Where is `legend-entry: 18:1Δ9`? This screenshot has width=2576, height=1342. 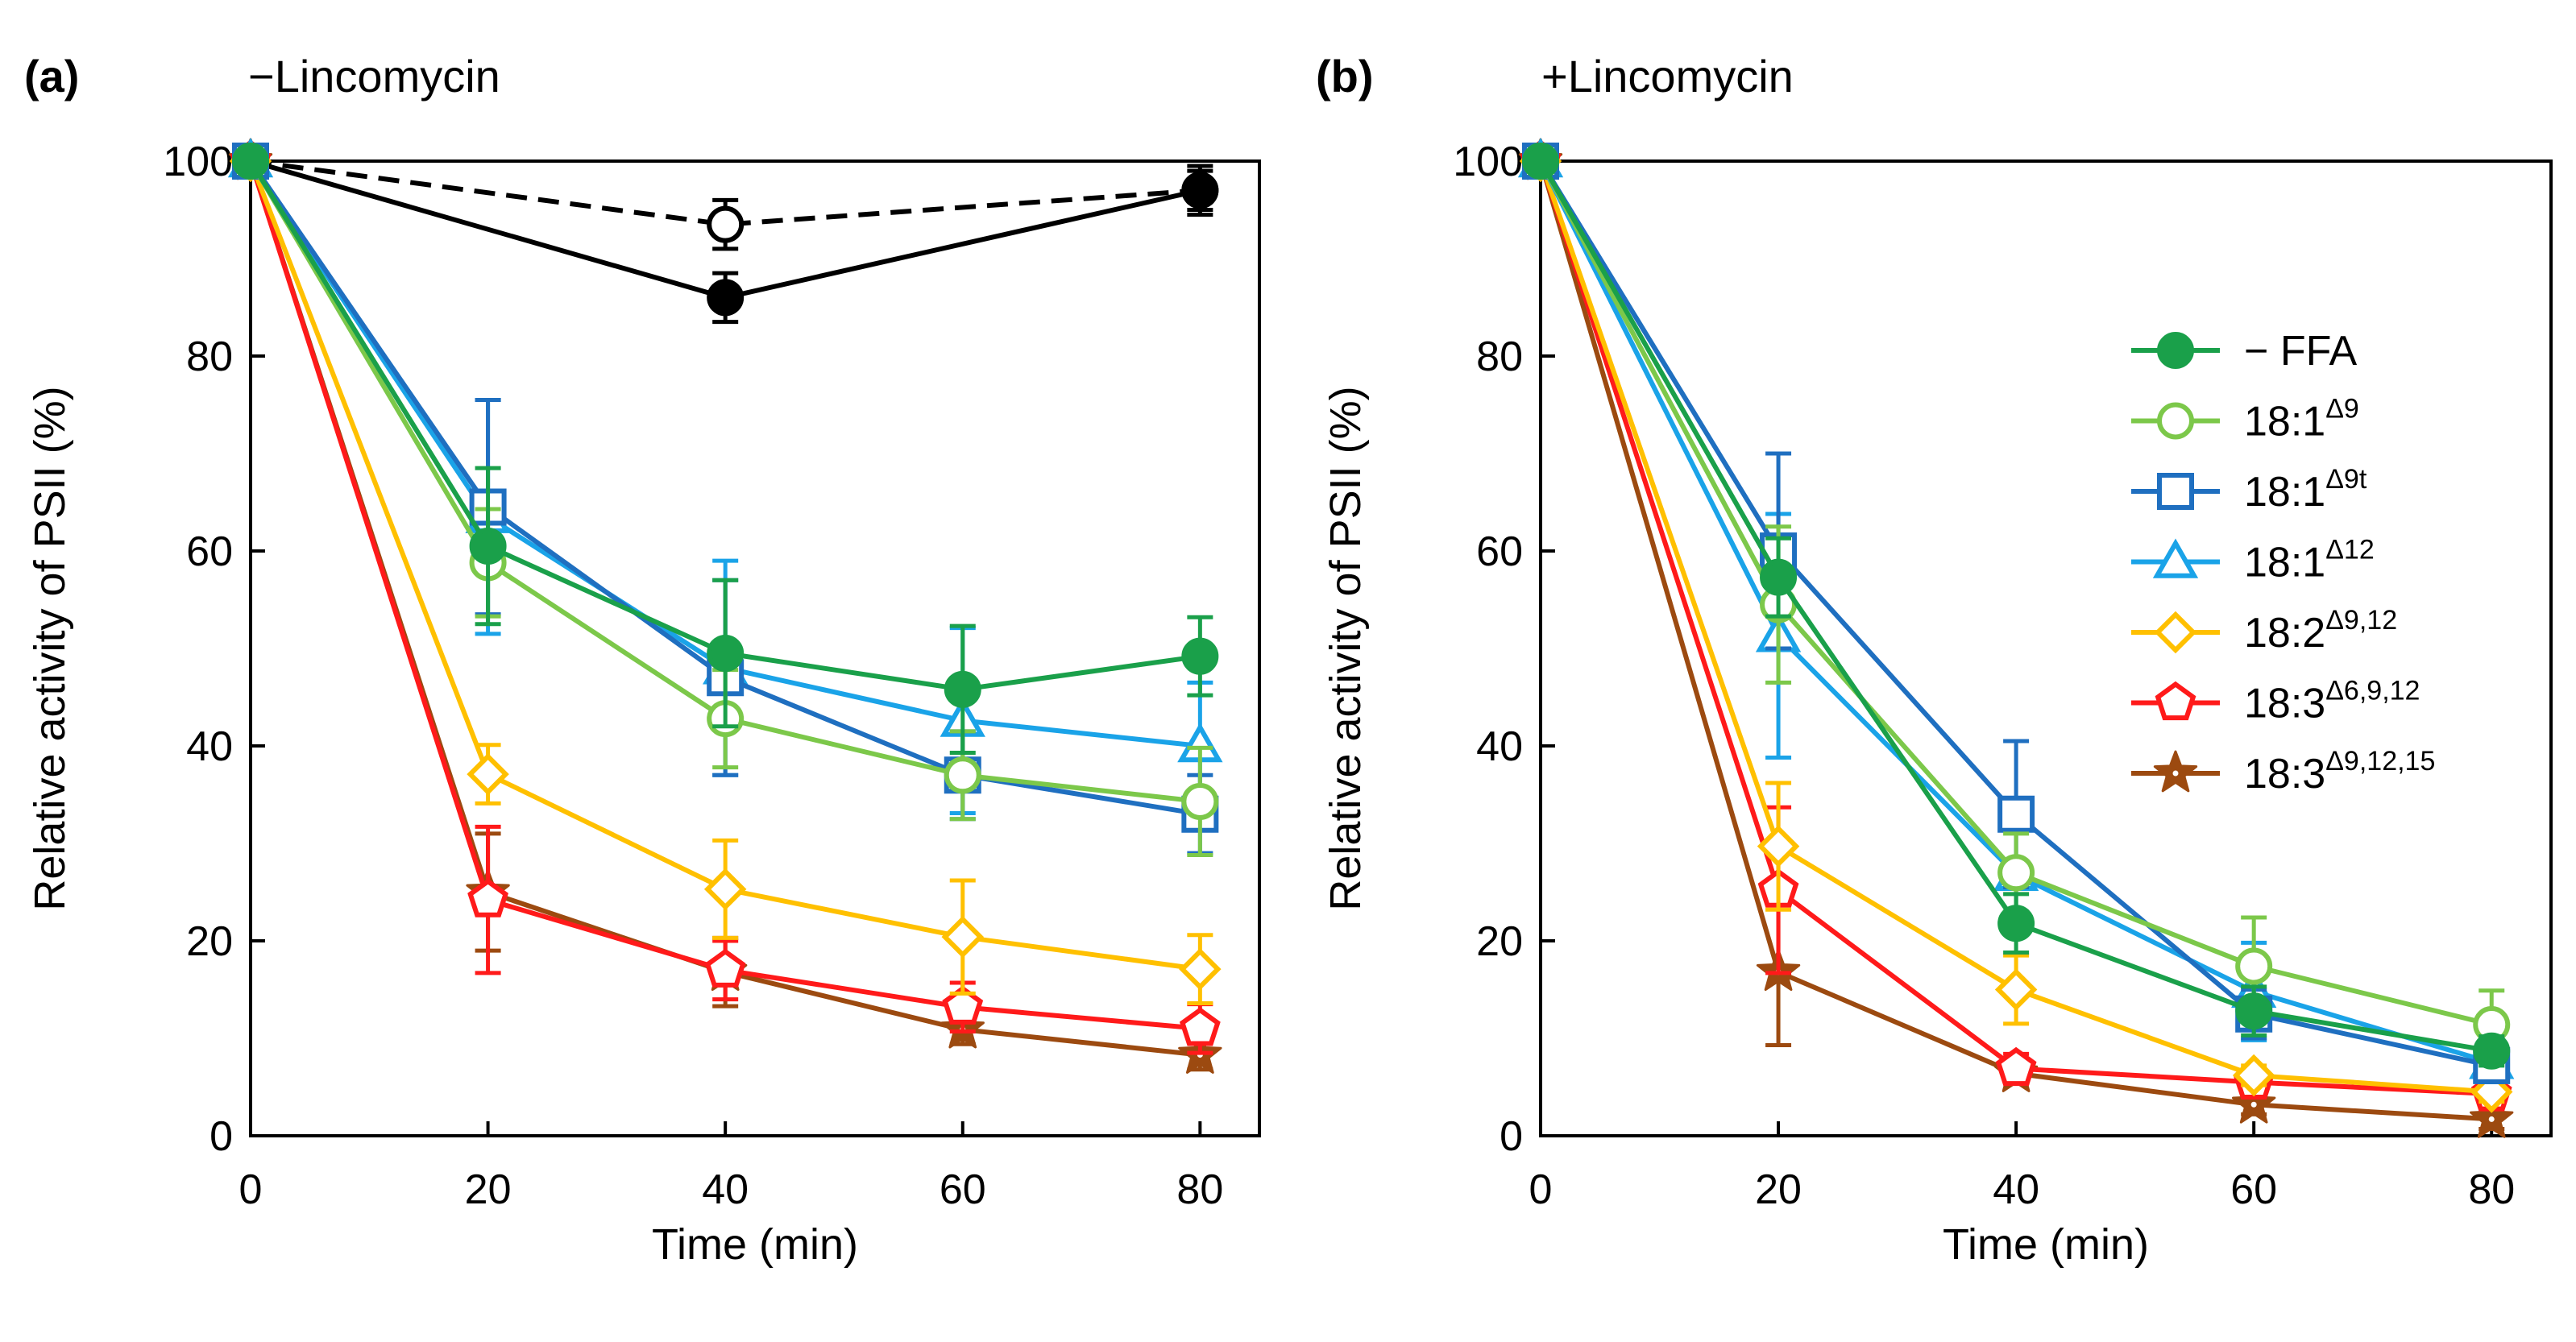
legend-entry: 18:1Δ9 is located at coordinates (2245, 419).